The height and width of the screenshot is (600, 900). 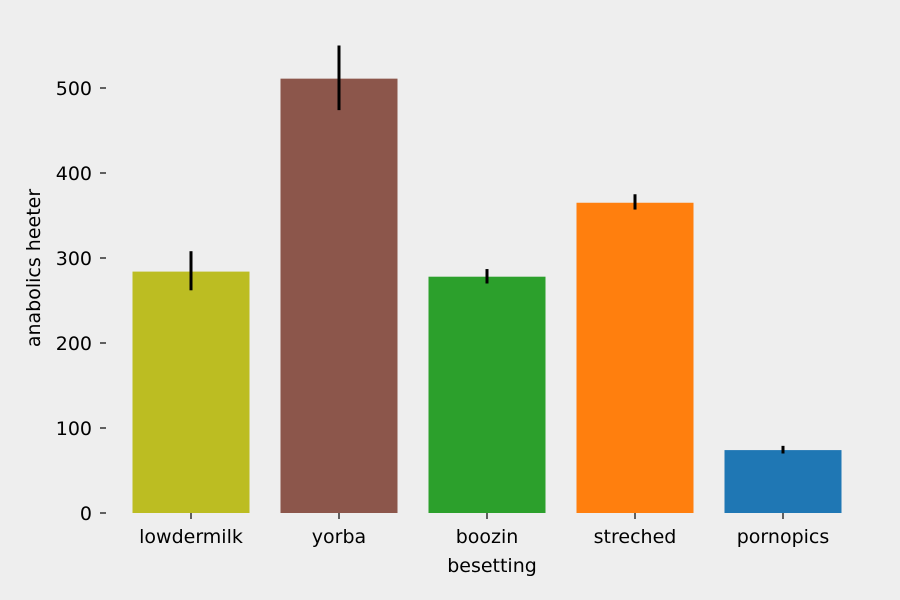 What do you see at coordinates (81, 301) in the screenshot?
I see `y-axis: 0 100 200 300 400 500` at bounding box center [81, 301].